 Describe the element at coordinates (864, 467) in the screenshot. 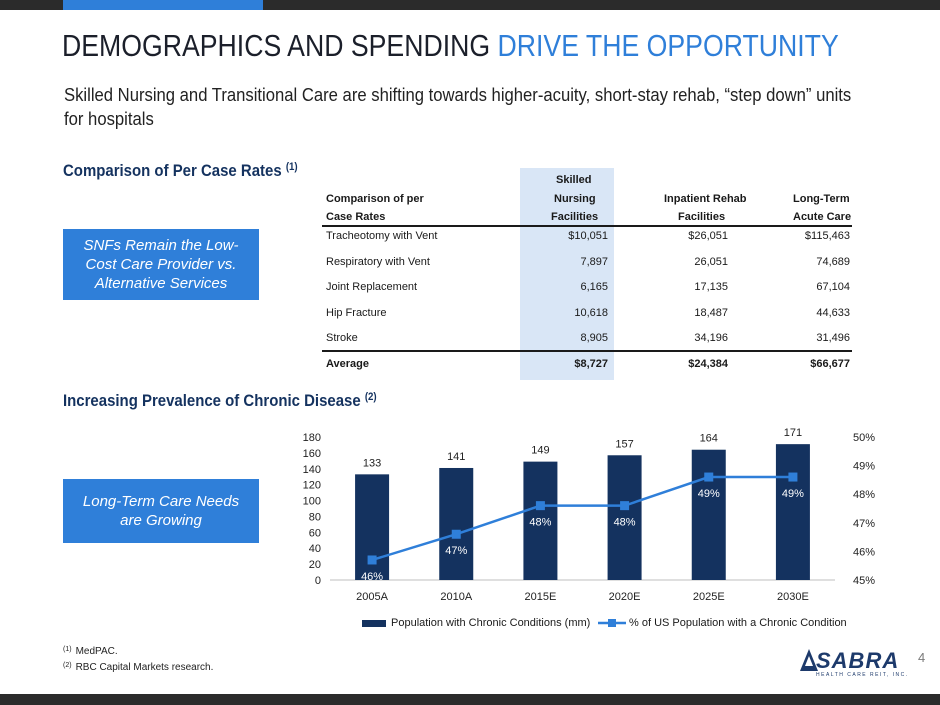

I see `y-right-tick-label: 49%` at that location.